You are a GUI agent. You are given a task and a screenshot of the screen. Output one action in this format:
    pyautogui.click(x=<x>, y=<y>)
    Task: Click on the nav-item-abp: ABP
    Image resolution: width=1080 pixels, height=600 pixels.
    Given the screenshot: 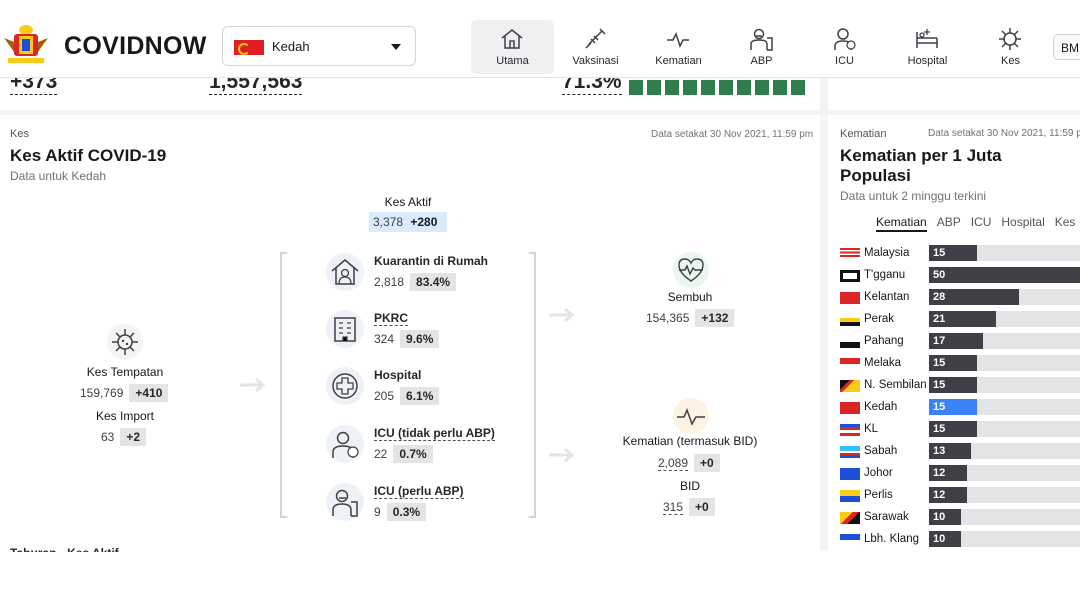 What is the action you would take?
    pyautogui.click(x=761, y=47)
    